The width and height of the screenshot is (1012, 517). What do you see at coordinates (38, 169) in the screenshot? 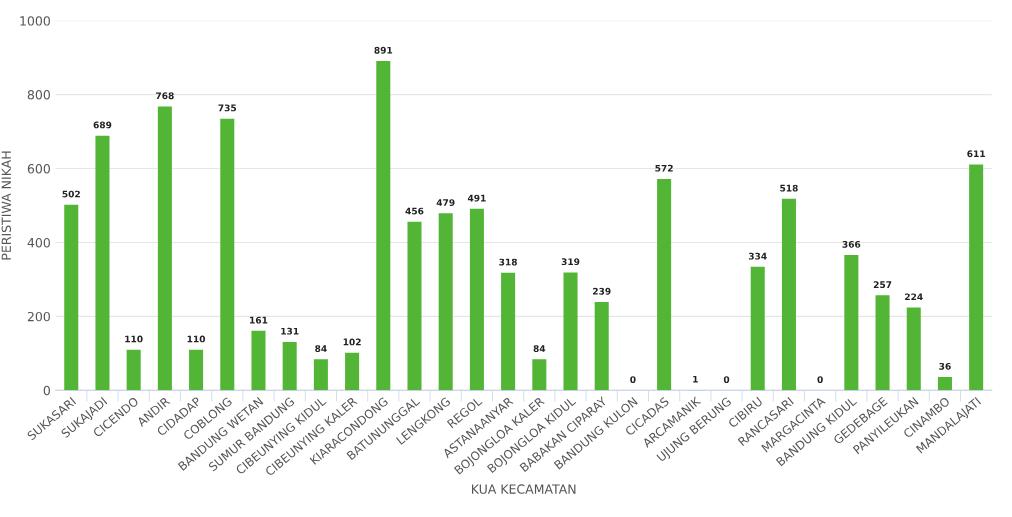
I see `y-tick-label: 600` at bounding box center [38, 169].